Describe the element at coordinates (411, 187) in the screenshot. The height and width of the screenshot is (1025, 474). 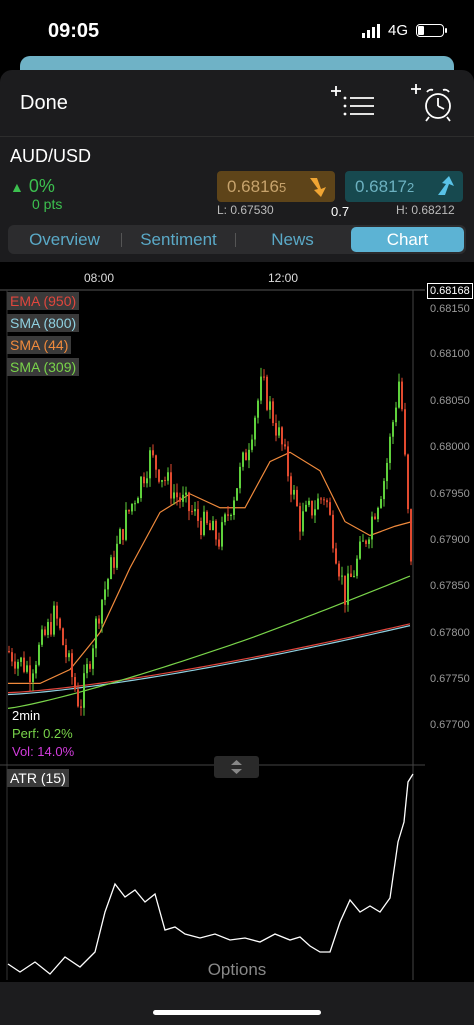
I see `buy-pip: 2` at that location.